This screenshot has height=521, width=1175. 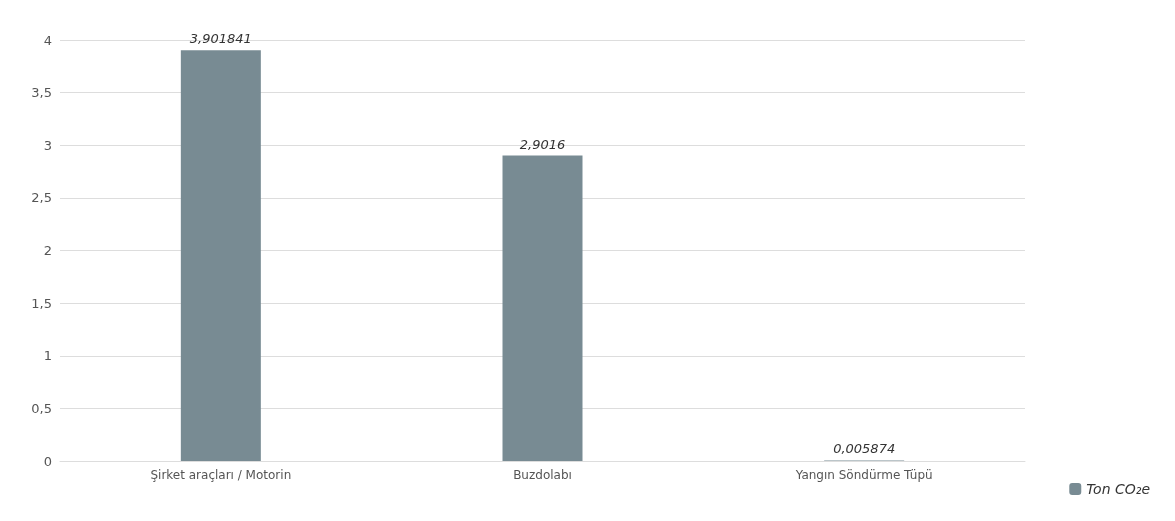 I want to click on y-tick-label: 2, so click(x=47, y=250).